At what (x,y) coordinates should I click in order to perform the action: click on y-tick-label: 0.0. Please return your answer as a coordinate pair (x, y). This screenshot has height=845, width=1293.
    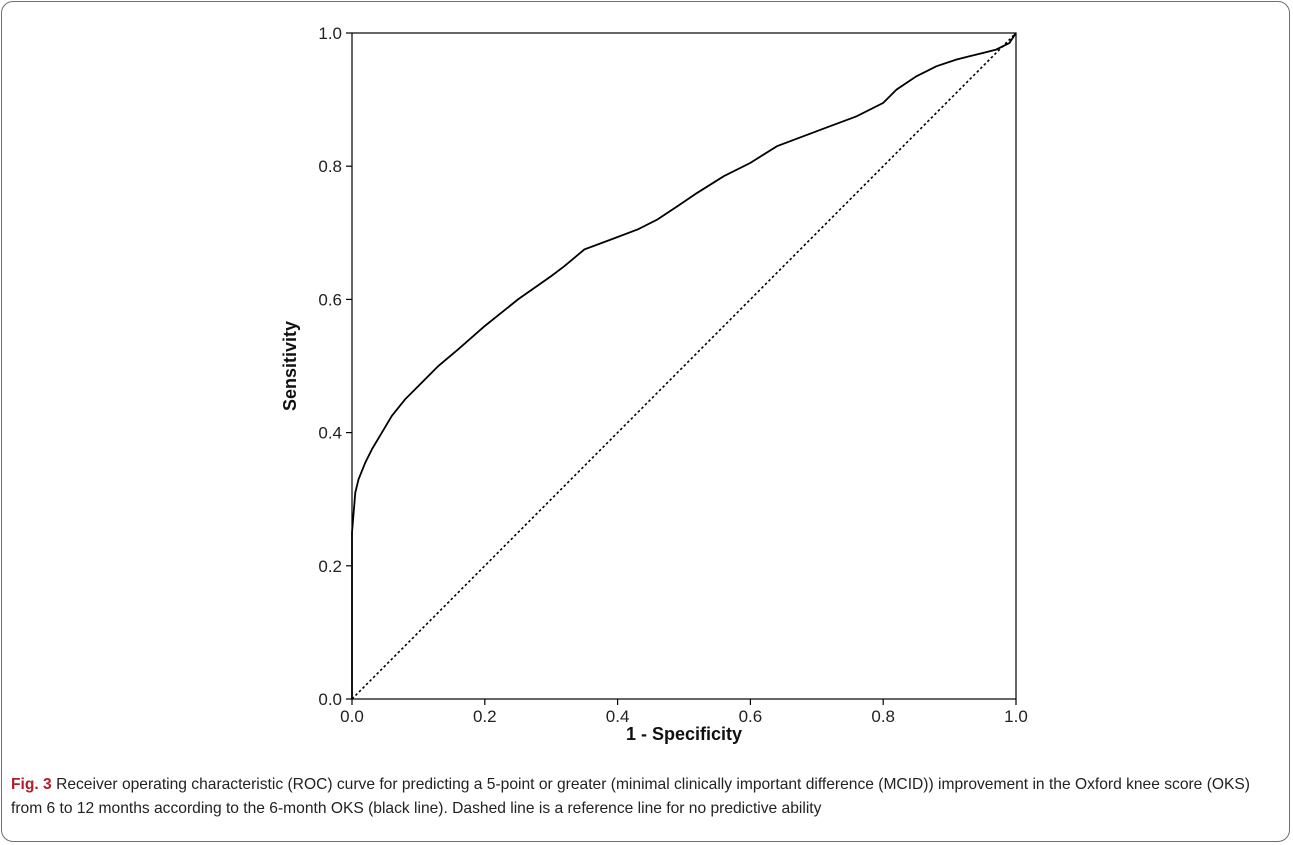
    Looking at the image, I should click on (330, 699).